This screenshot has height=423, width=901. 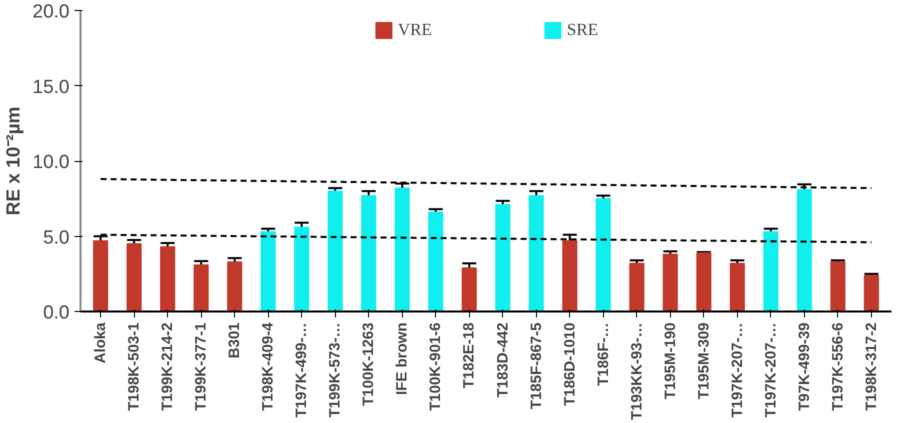 What do you see at coordinates (56, 313) in the screenshot?
I see `y-tick-label: 0.0` at bounding box center [56, 313].